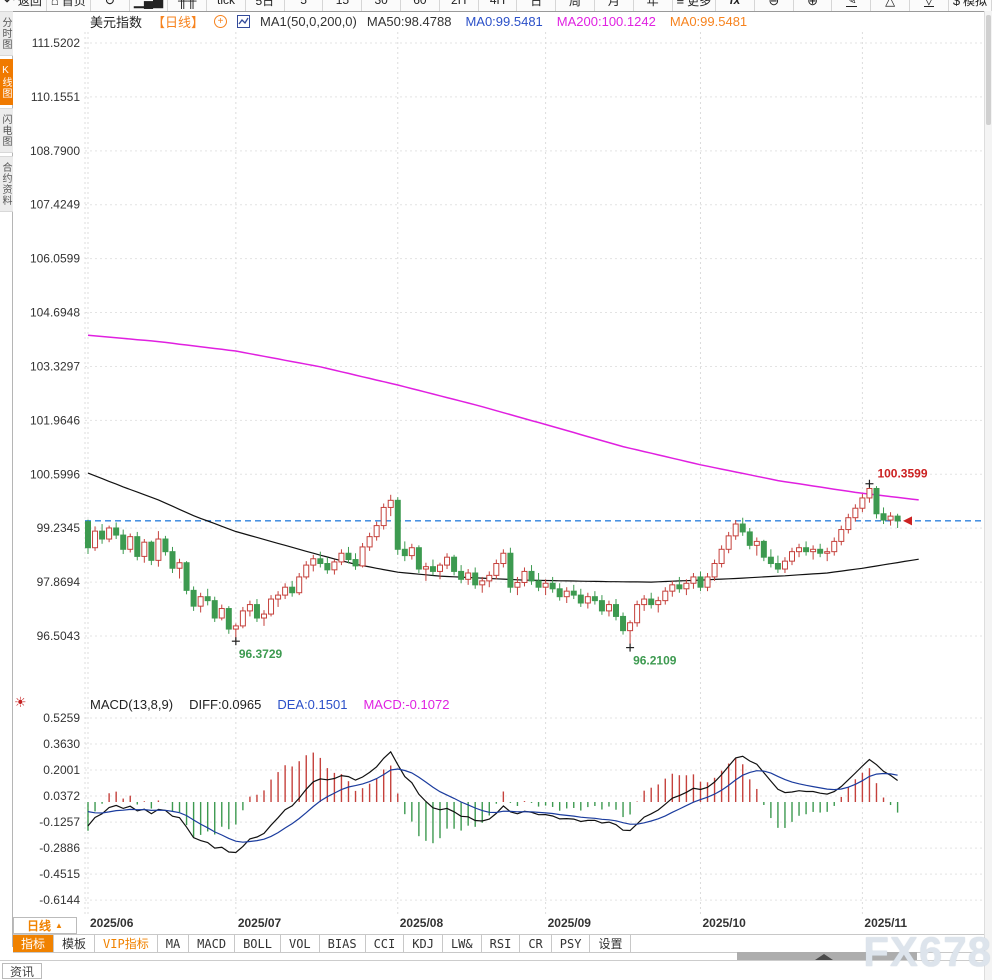 The height and width of the screenshot is (980, 992). What do you see at coordinates (496, 970) in the screenshot?
I see `bottom-news-bar: 资讯` at bounding box center [496, 970].